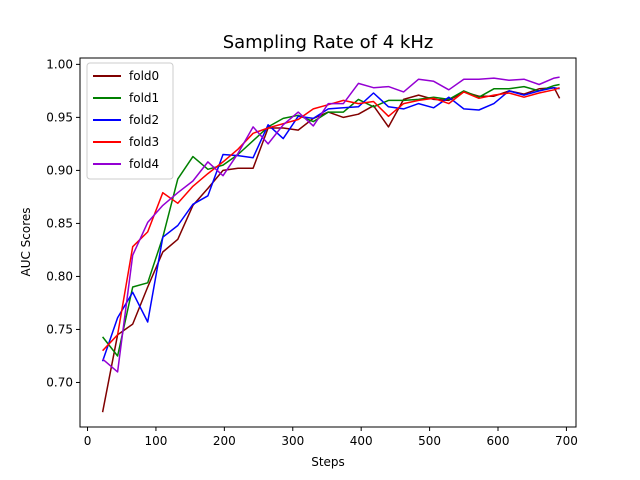 This screenshot has height=480, width=640. What do you see at coordinates (26, 241) in the screenshot?
I see `y-axis-title: AUC Scores` at bounding box center [26, 241].